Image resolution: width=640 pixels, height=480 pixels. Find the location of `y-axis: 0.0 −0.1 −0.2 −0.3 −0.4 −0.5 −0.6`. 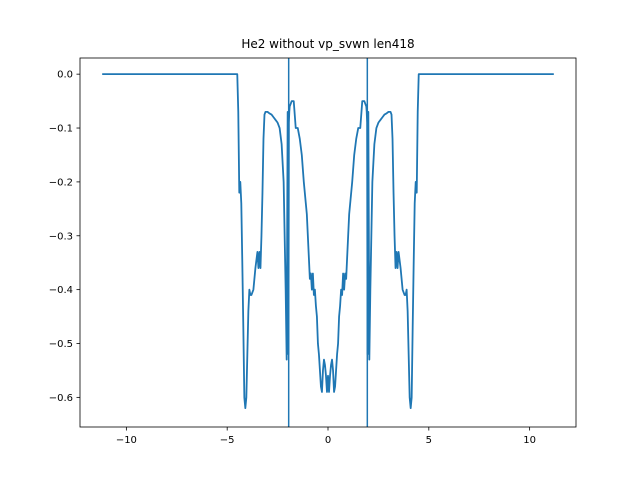

y-axis: 0.0 −0.1 −0.2 −0.3 −0.4 −0.5 −0.6 is located at coordinates (64, 237).